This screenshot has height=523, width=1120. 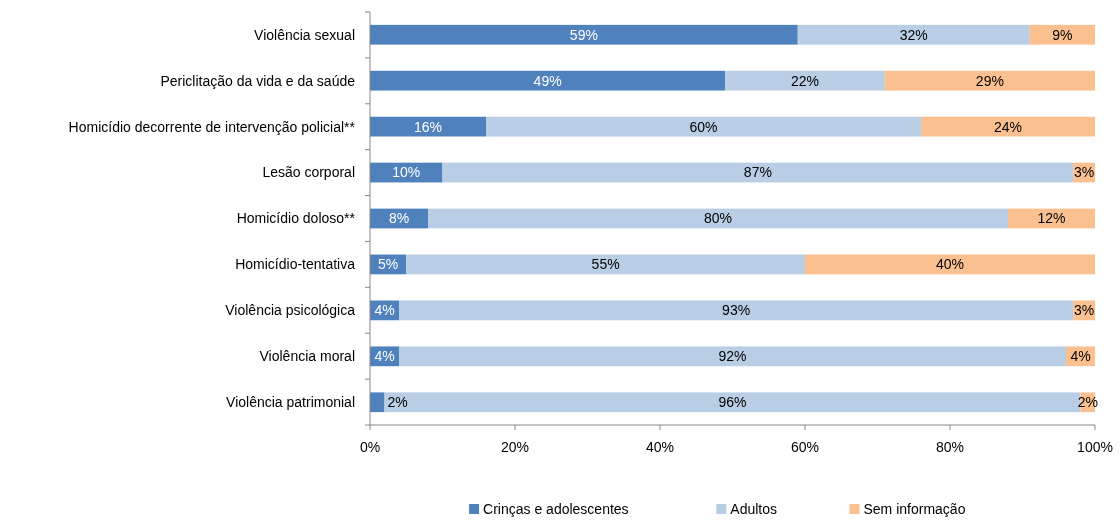 What do you see at coordinates (258, 80) in the screenshot?
I see `y-tick-label: Periclitação da vida e da saúde` at bounding box center [258, 80].